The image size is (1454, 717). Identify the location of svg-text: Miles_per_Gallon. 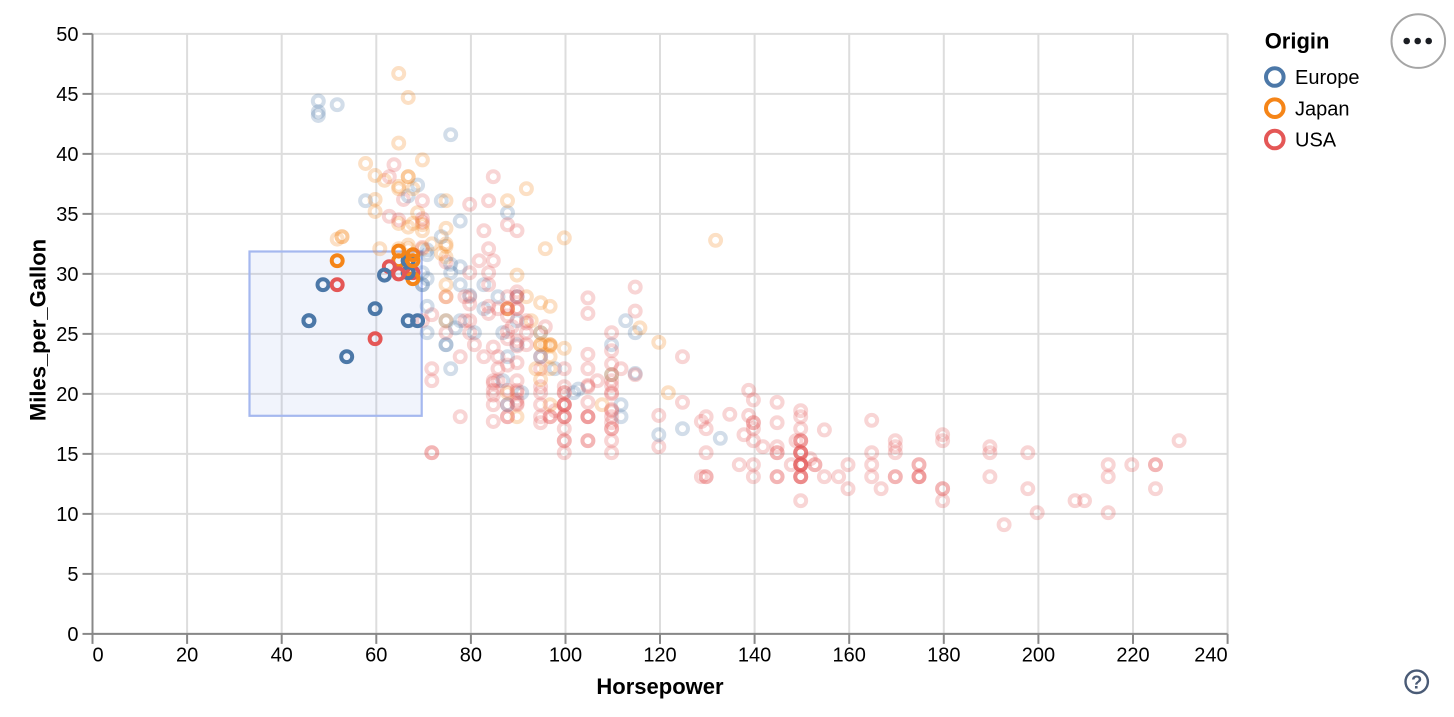
(38, 330).